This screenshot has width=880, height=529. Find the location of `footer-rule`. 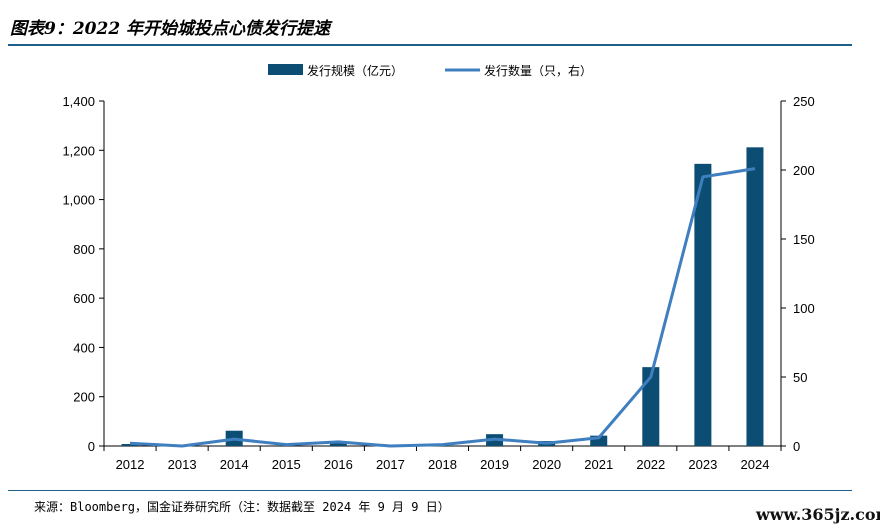

footer-rule is located at coordinates (430, 490).